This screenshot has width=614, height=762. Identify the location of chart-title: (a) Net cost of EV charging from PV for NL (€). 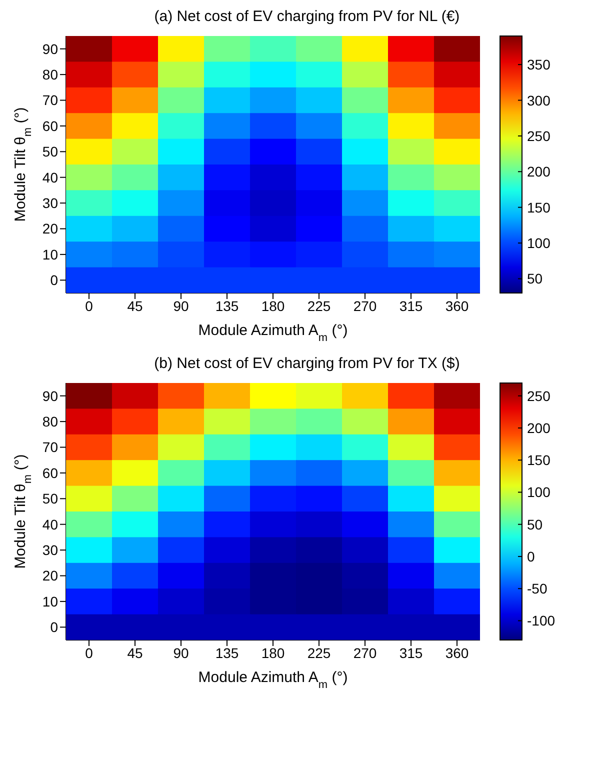
(307, 17).